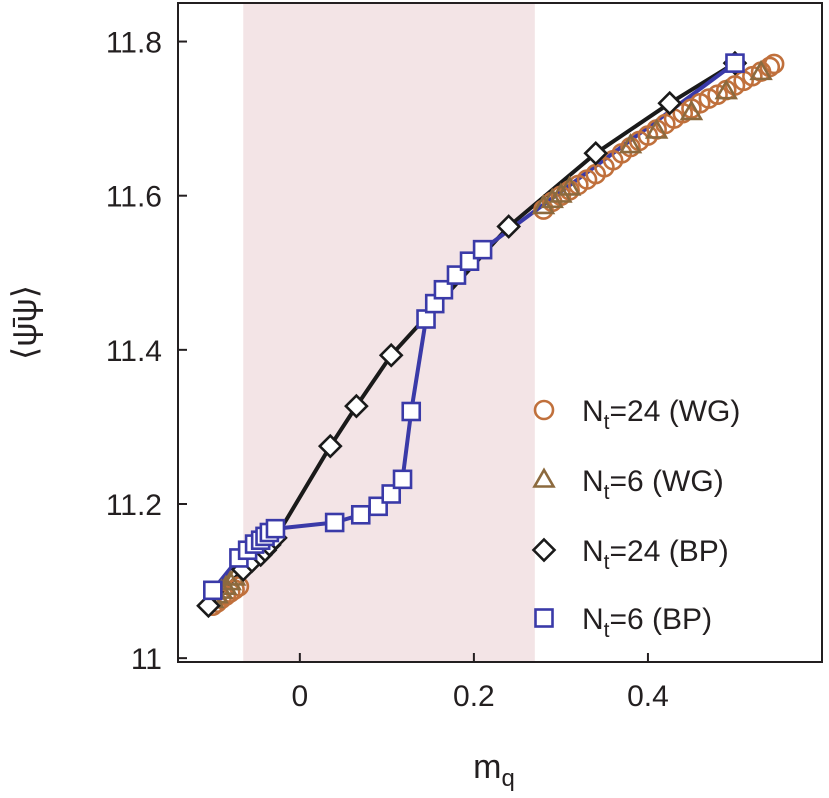 This screenshot has height=798, width=829. What do you see at coordinates (146, 659) in the screenshot?
I see `y-tick-label: 11` at bounding box center [146, 659].